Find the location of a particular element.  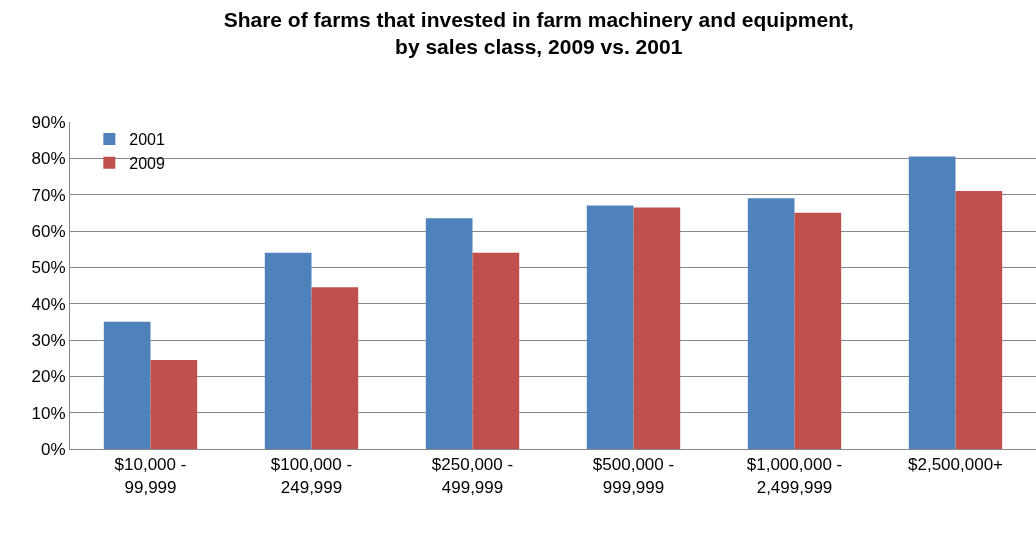

y-tick-label: 50% is located at coordinates (48, 268).